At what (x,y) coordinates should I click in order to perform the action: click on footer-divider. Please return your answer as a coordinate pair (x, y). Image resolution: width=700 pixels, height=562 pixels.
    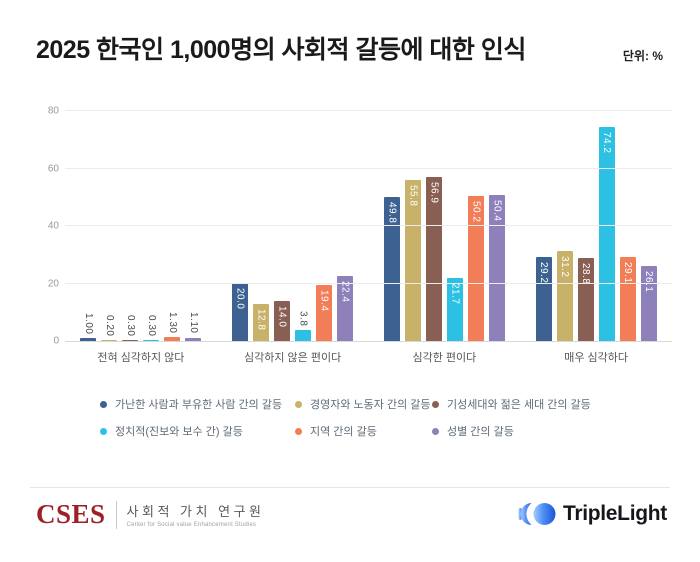
    Looking at the image, I should click on (350, 487).